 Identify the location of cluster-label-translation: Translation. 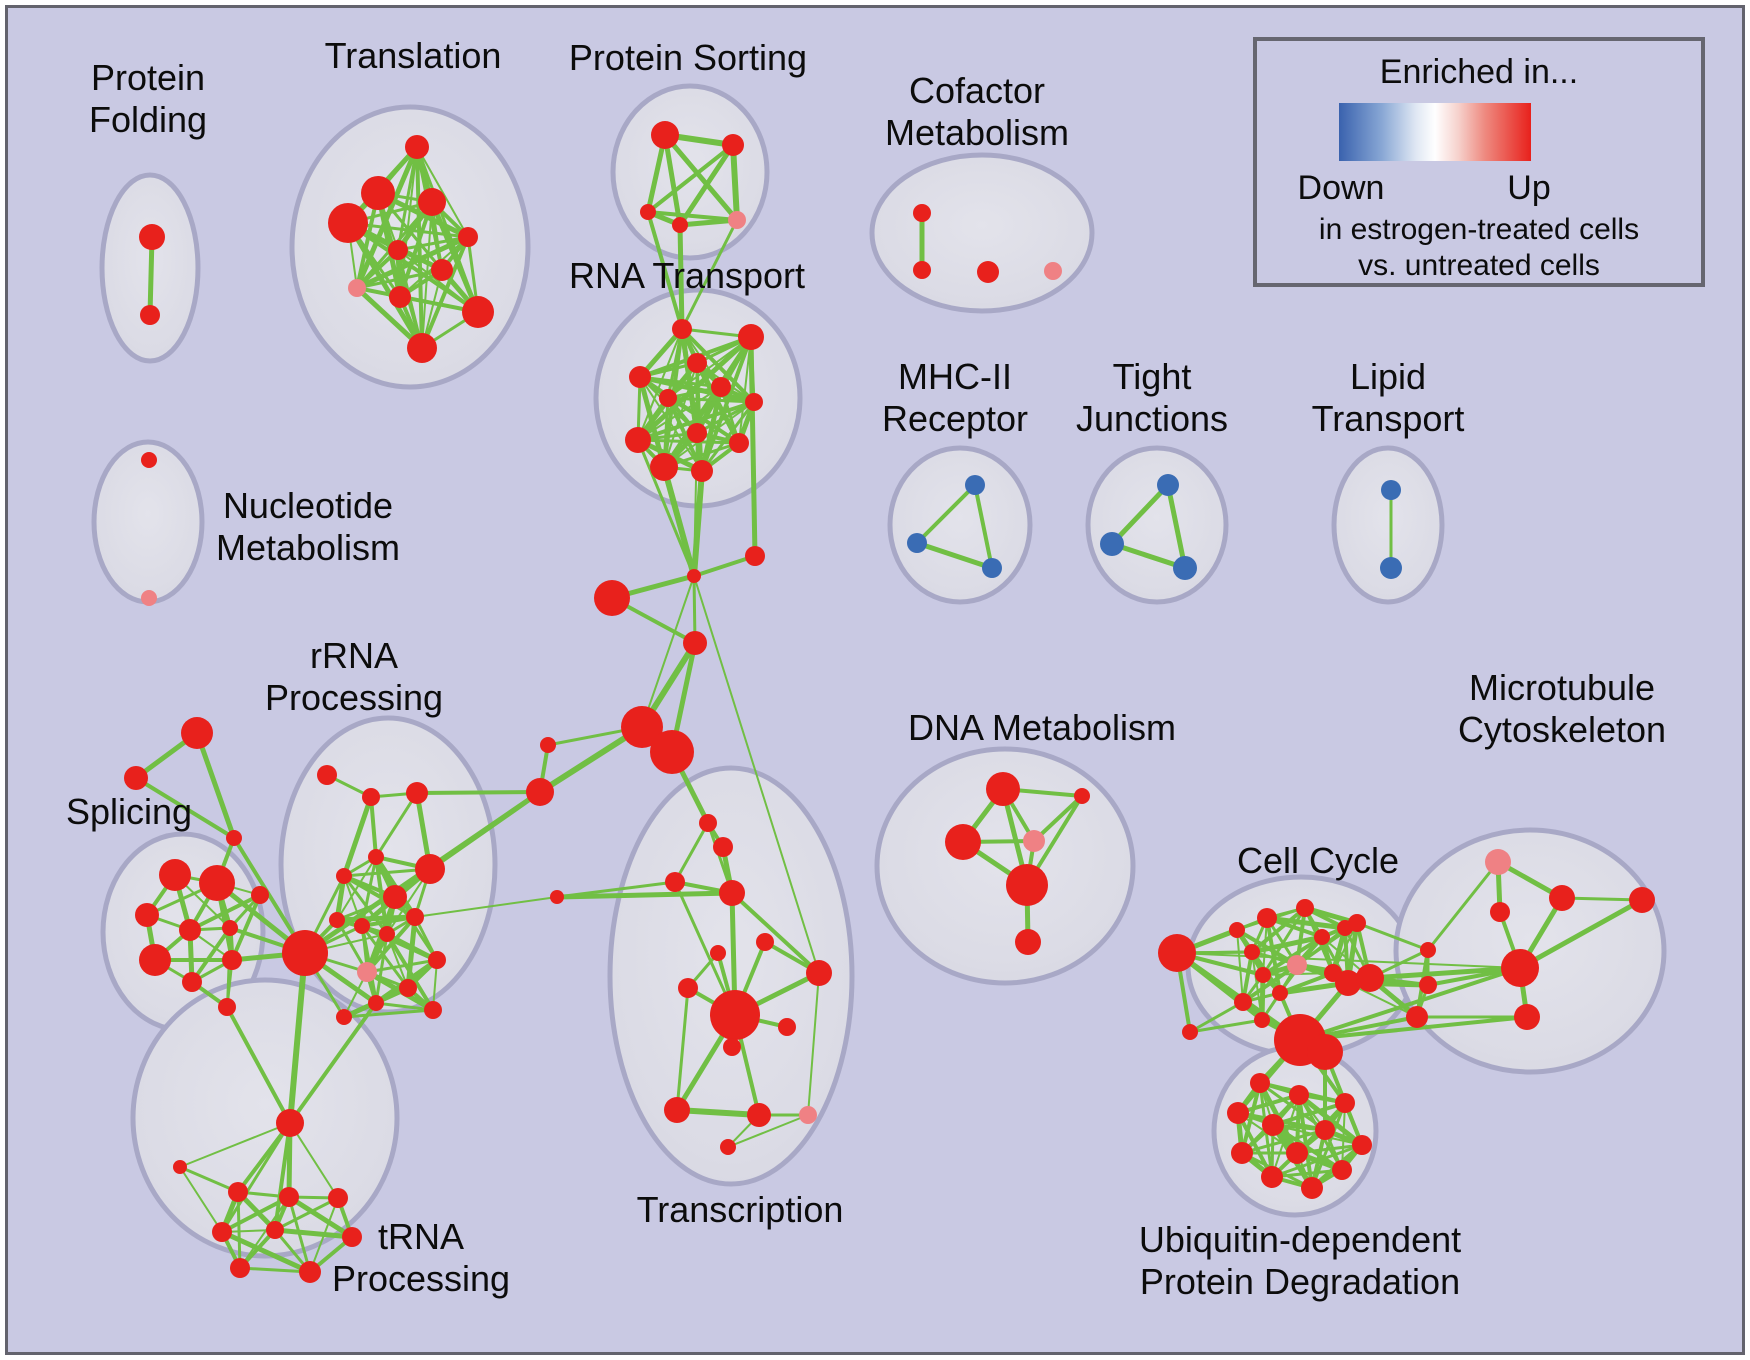
(413, 55).